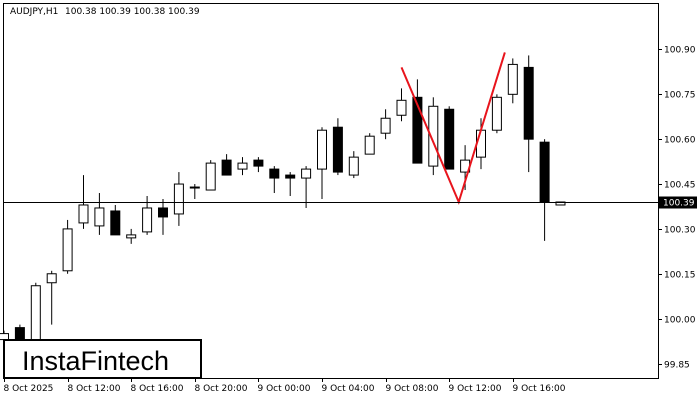  Describe the element at coordinates (221, 389) in the screenshot. I see `time-tick-label: 8 Oct 20:00` at that location.